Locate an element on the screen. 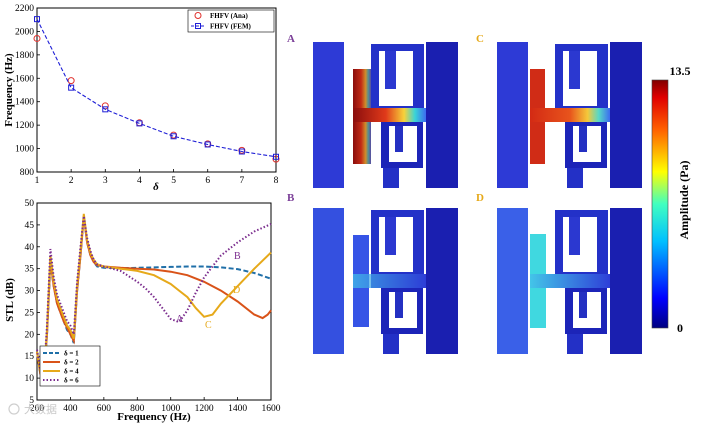  watermark-text: 大数据 is located at coordinates (40, 409).